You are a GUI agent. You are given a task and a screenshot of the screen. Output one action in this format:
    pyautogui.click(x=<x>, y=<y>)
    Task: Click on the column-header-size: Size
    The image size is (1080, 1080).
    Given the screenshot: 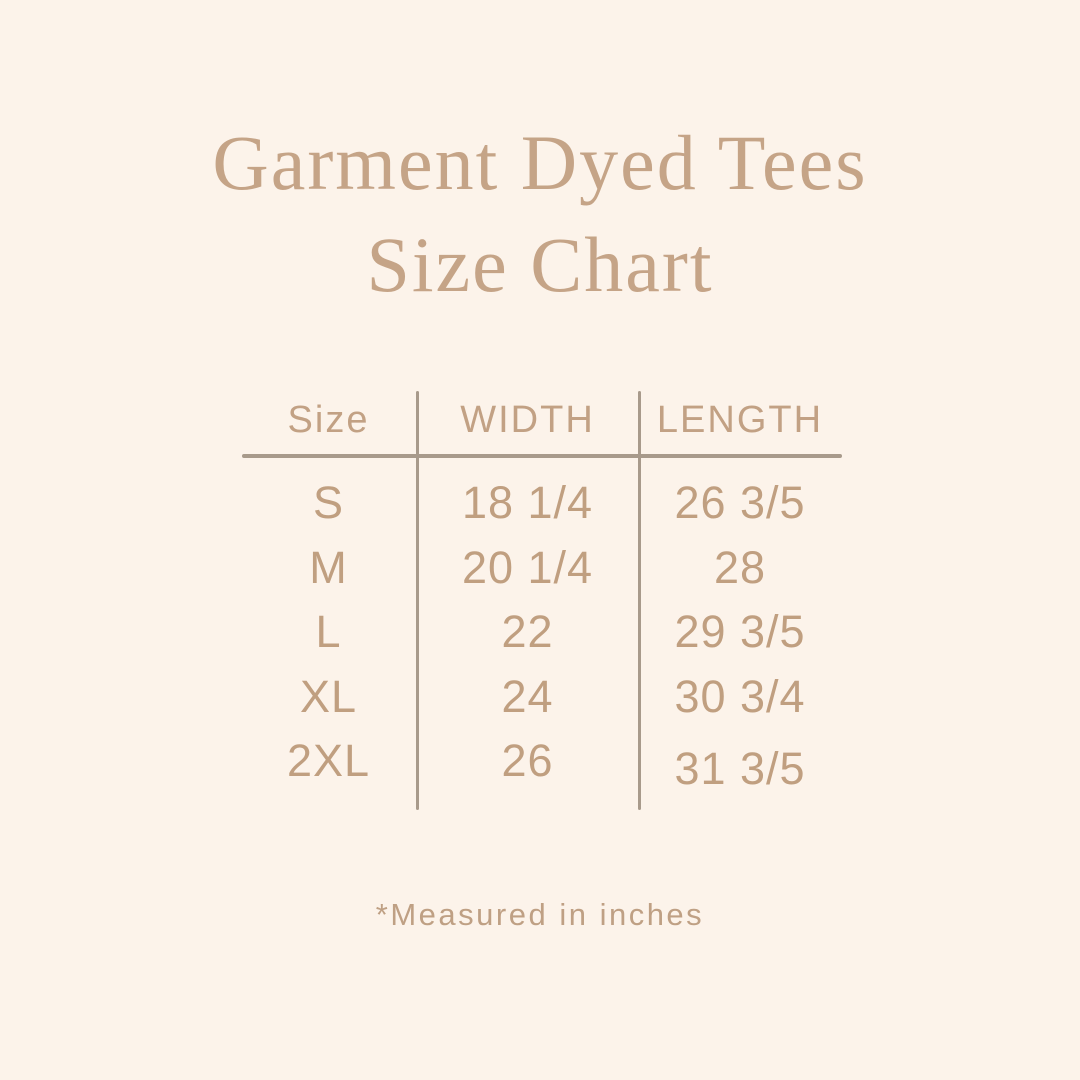 What is the action you would take?
    pyautogui.click(x=328, y=420)
    